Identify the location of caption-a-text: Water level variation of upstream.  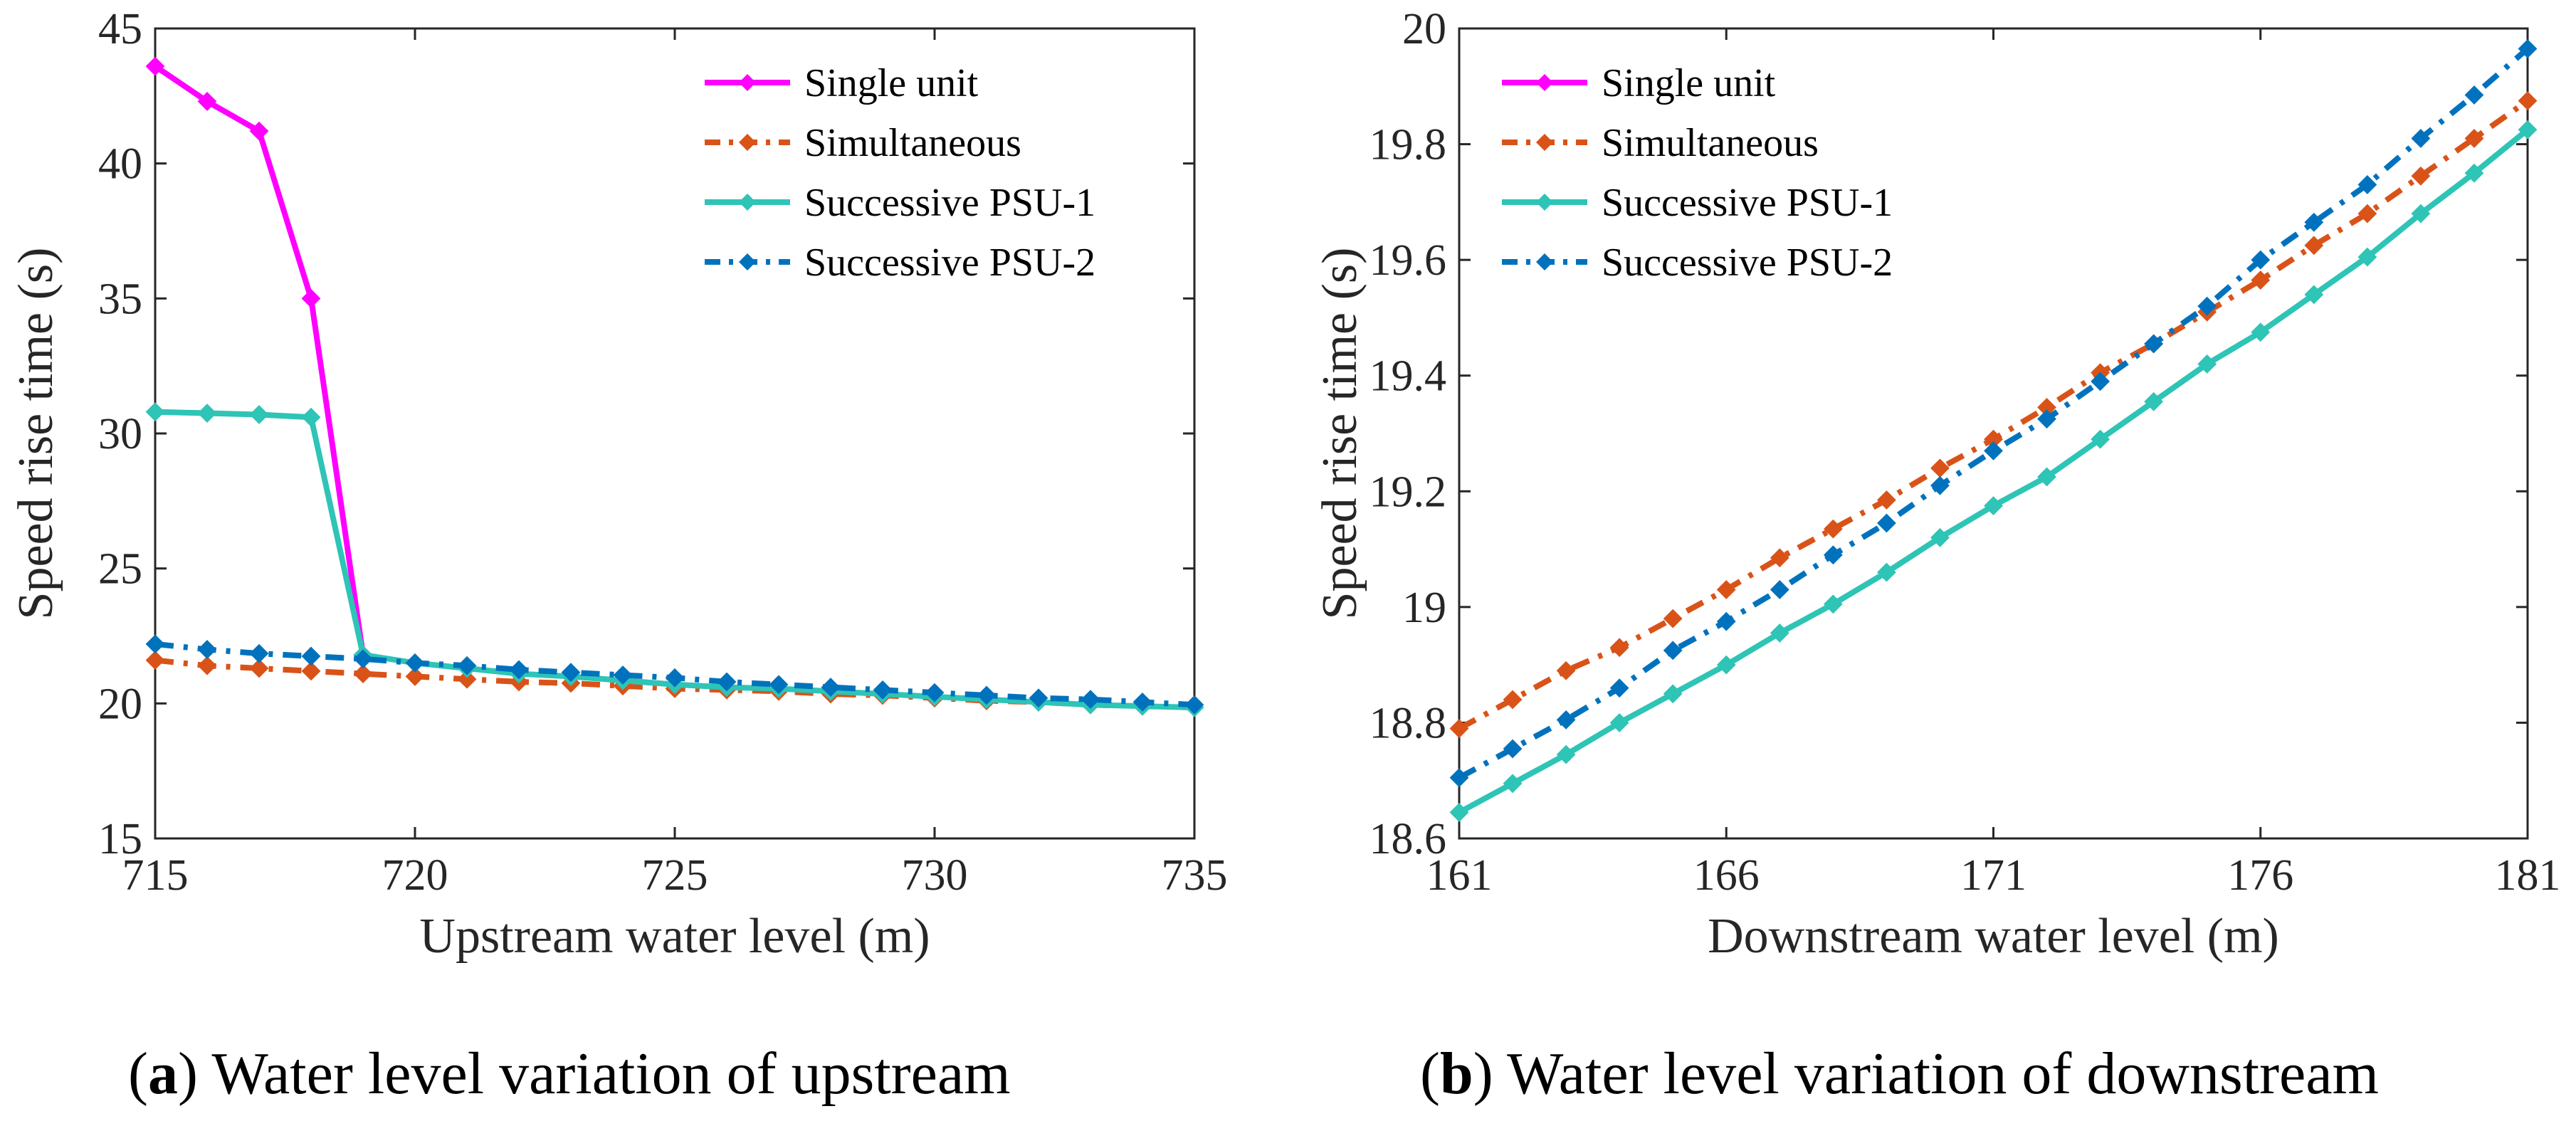
(611, 1074).